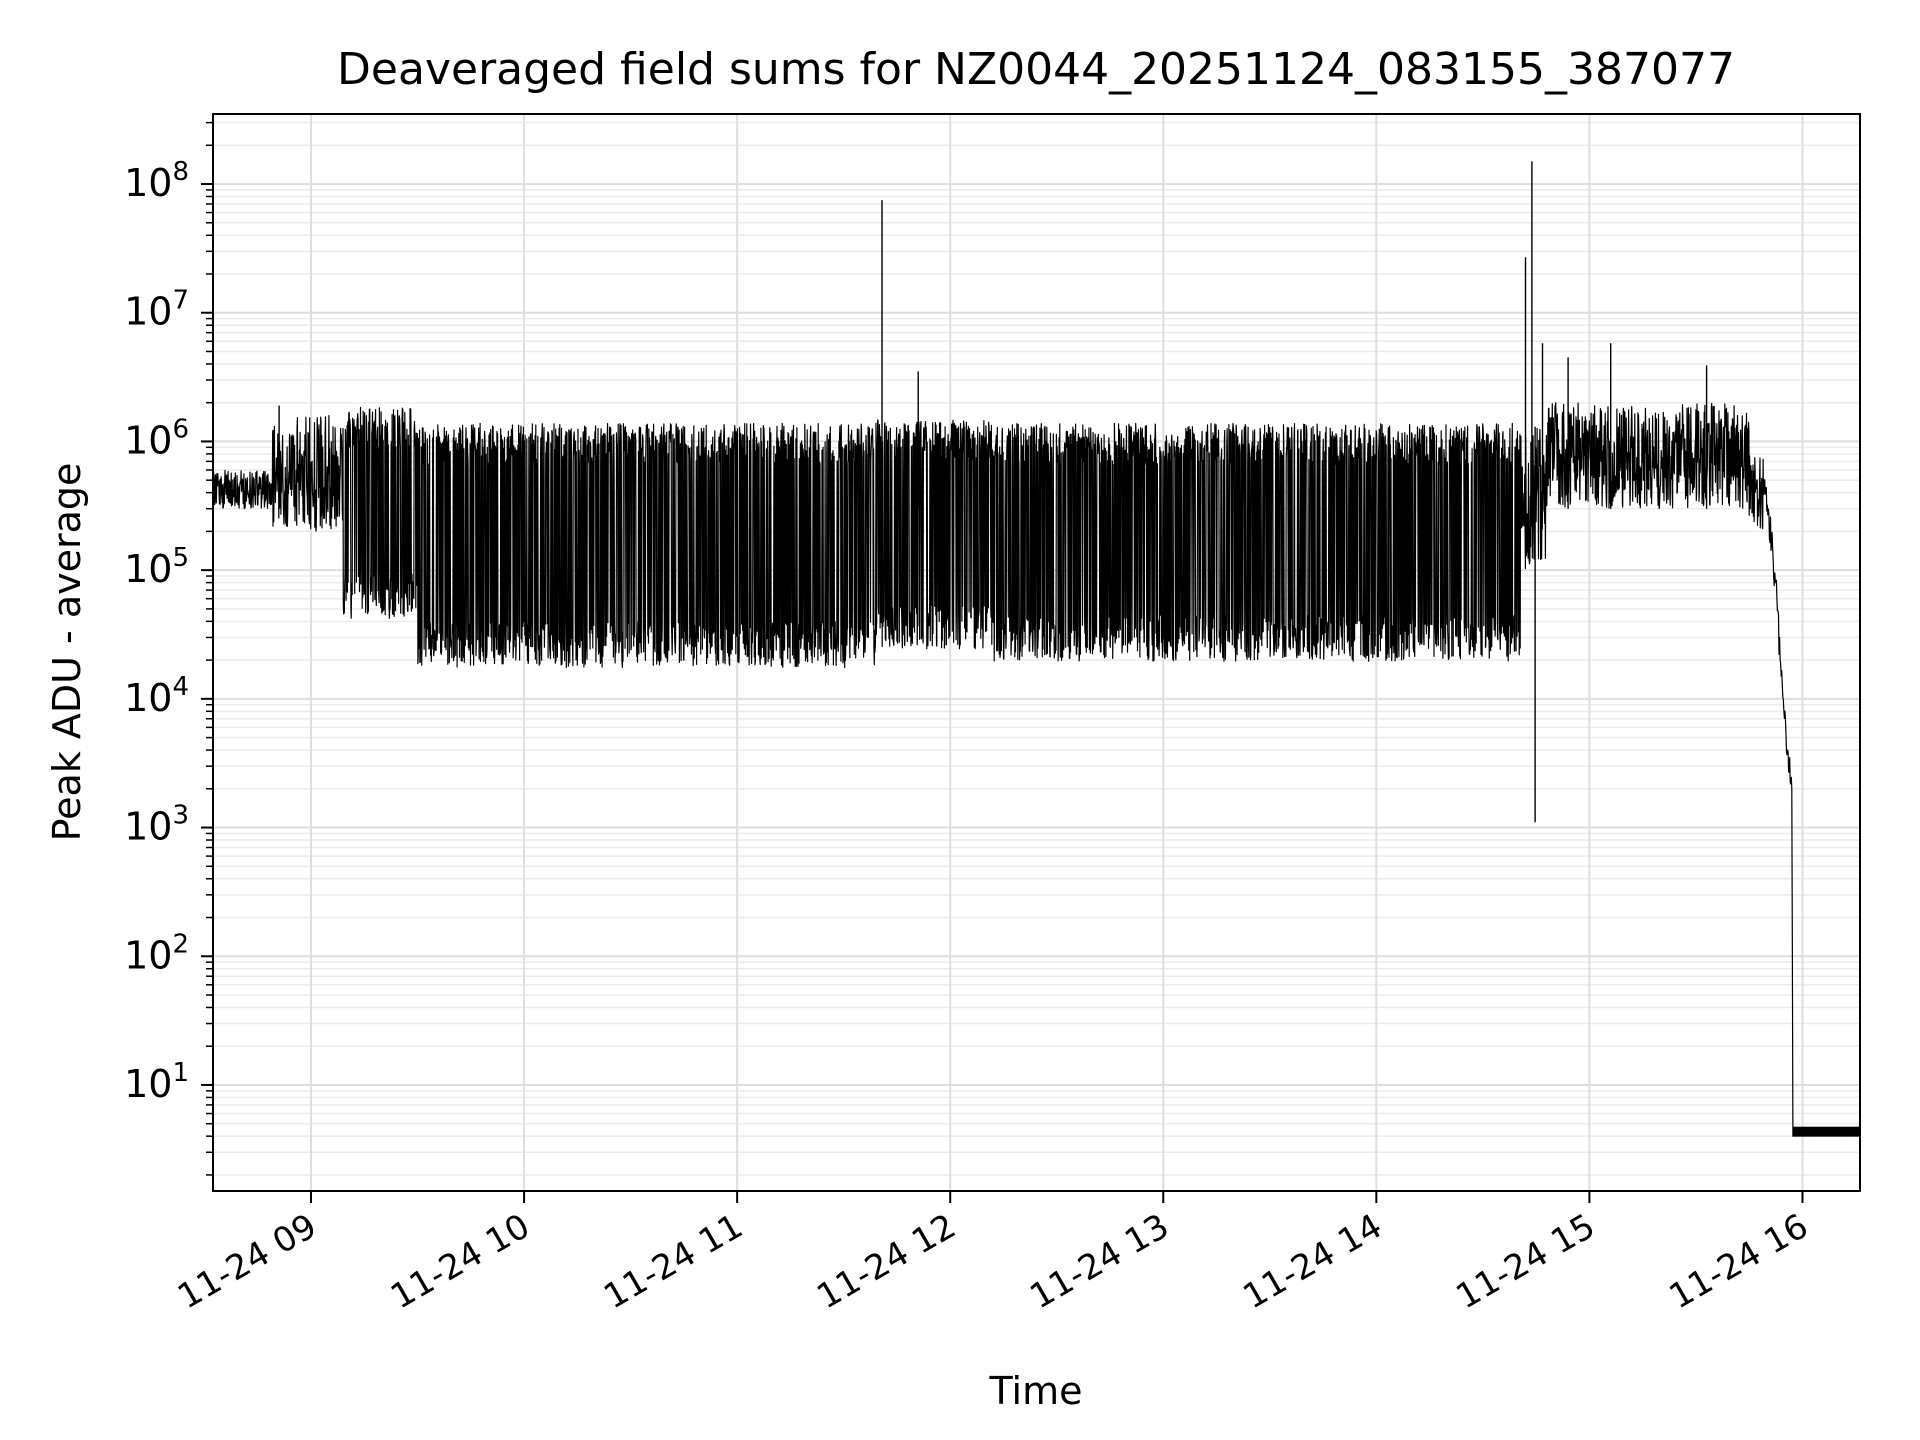 The height and width of the screenshot is (1440, 1920). What do you see at coordinates (168, 648) in the screenshot?
I see `y-axis: 101 102 103 104 105 106 107 108` at bounding box center [168, 648].